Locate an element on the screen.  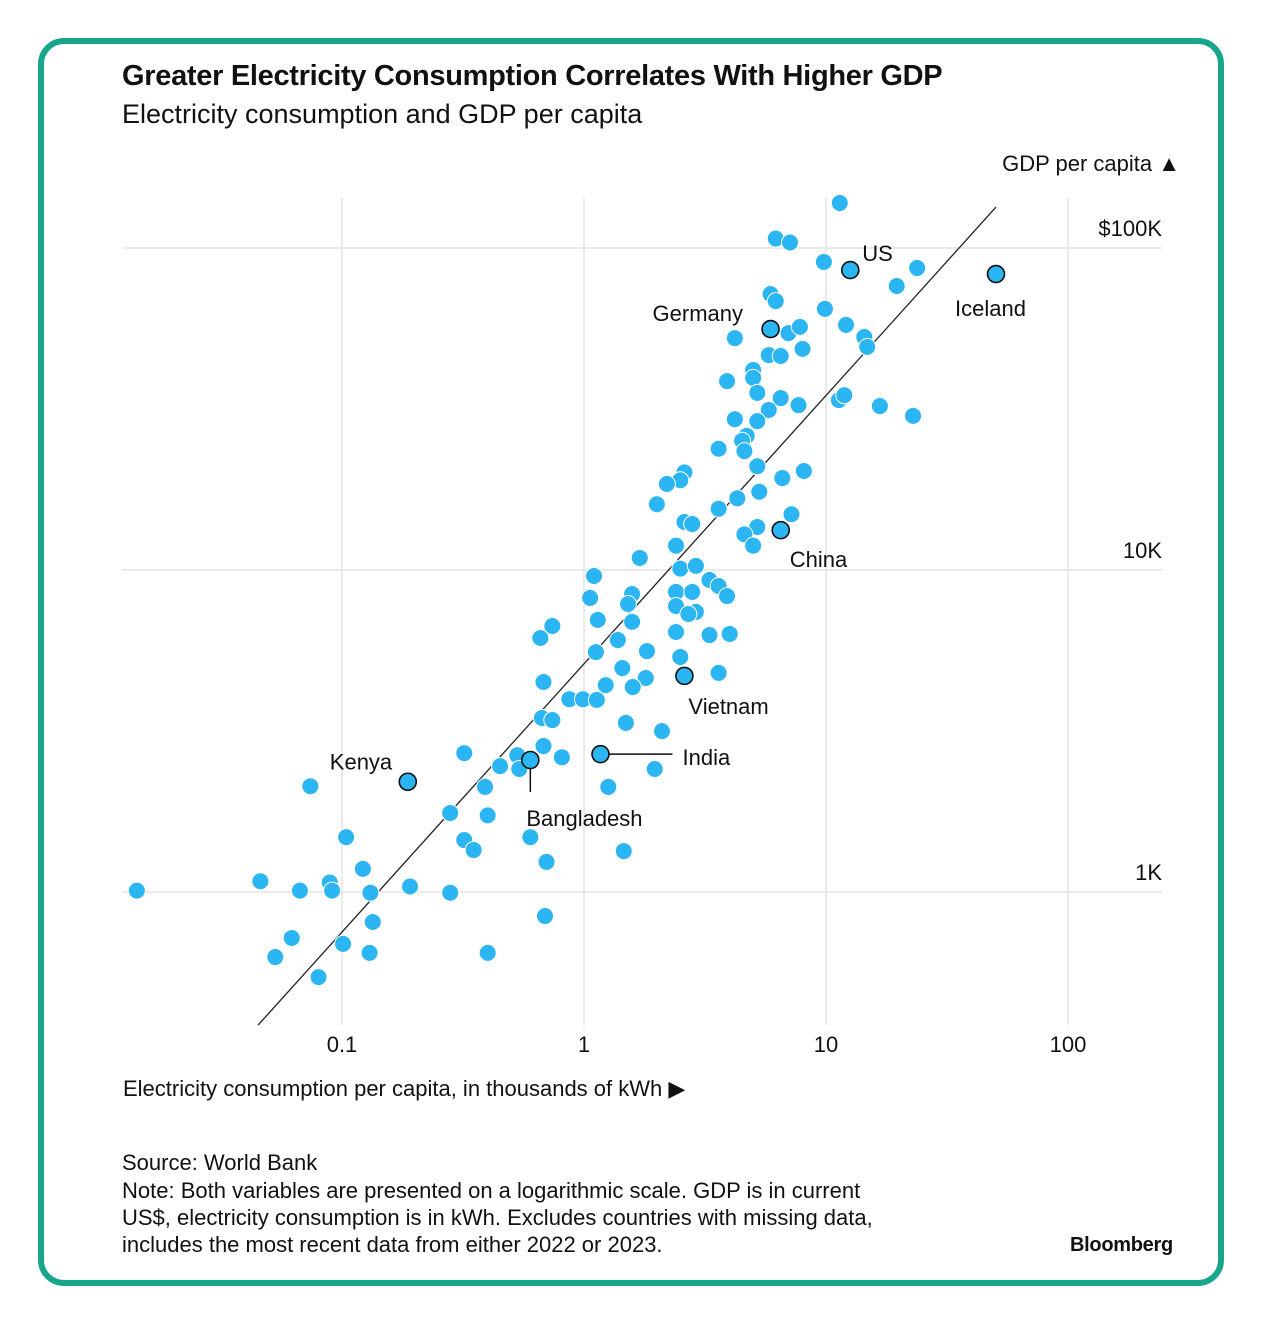
highlighted-point-china is located at coordinates (781, 530).